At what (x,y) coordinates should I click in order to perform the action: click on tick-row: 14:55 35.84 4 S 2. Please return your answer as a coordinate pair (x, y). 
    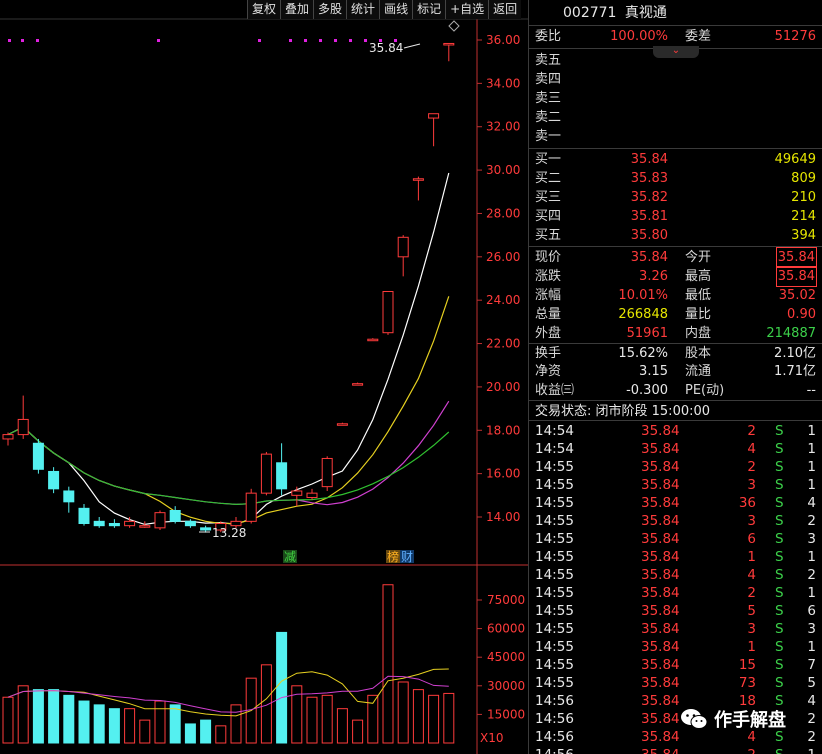
    Looking at the image, I should click on (675, 575).